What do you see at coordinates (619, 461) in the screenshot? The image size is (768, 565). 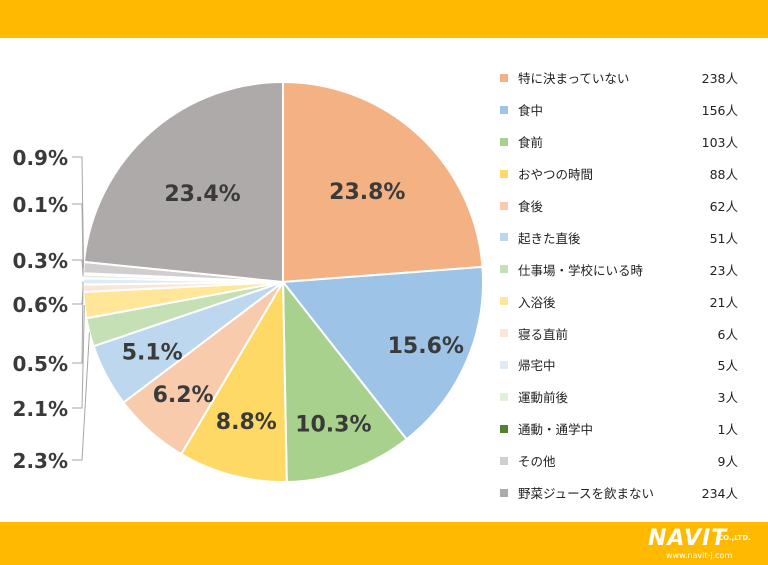 I see `legend-item: その他 9人` at bounding box center [619, 461].